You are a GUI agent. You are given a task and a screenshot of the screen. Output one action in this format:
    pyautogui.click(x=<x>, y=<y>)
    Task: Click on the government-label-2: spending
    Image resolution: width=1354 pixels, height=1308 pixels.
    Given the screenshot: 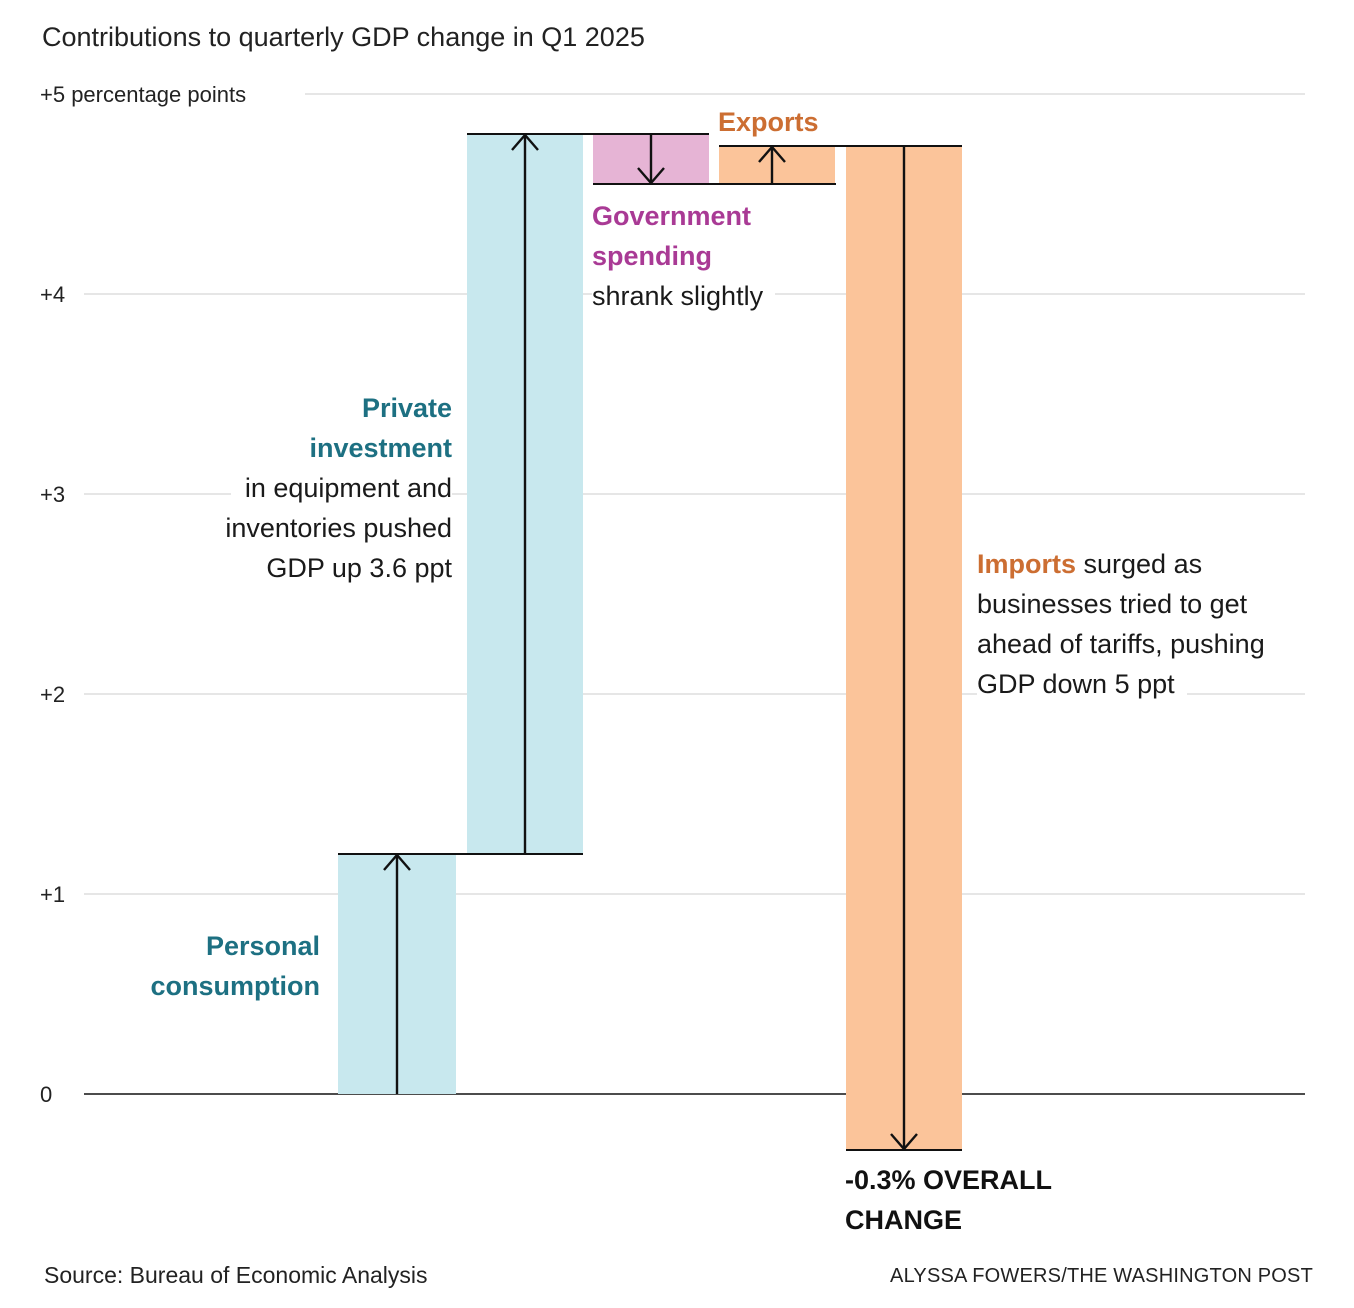 What is the action you would take?
    pyautogui.click(x=652, y=256)
    